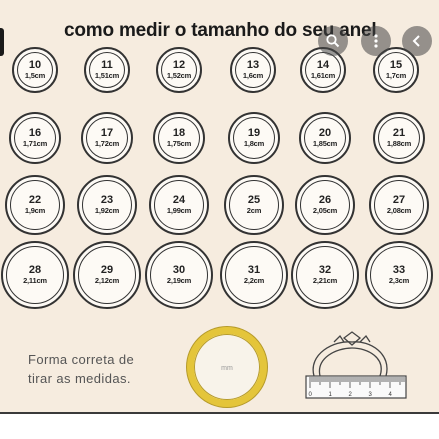  Describe the element at coordinates (35, 65) in the screenshot. I see `ring-size-number: 10` at that location.